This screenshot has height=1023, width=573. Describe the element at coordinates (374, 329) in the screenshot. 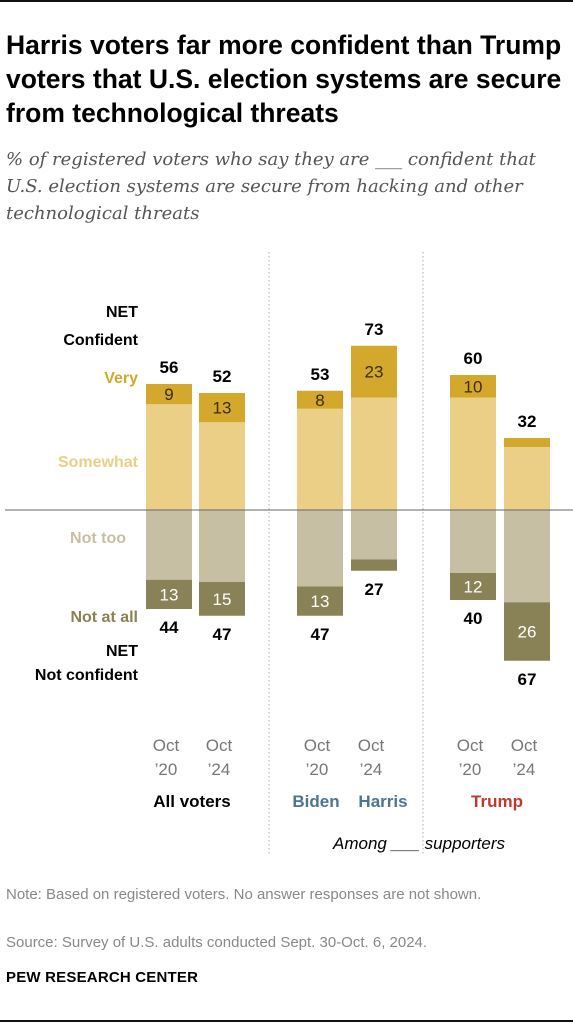

I see `label-net-confident: 73` at that location.